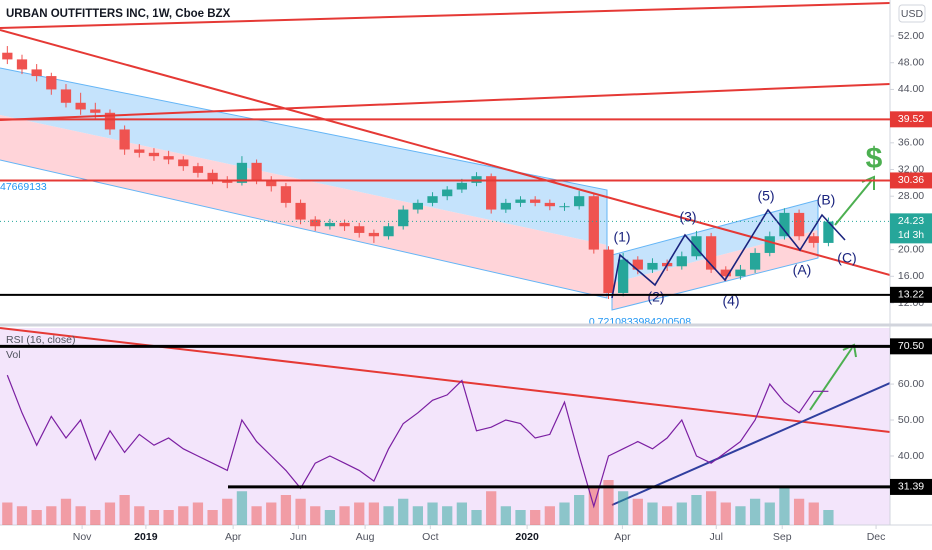  What do you see at coordinates (802, 270) in the screenshot?
I see `wave-label: (A)` at bounding box center [802, 270].